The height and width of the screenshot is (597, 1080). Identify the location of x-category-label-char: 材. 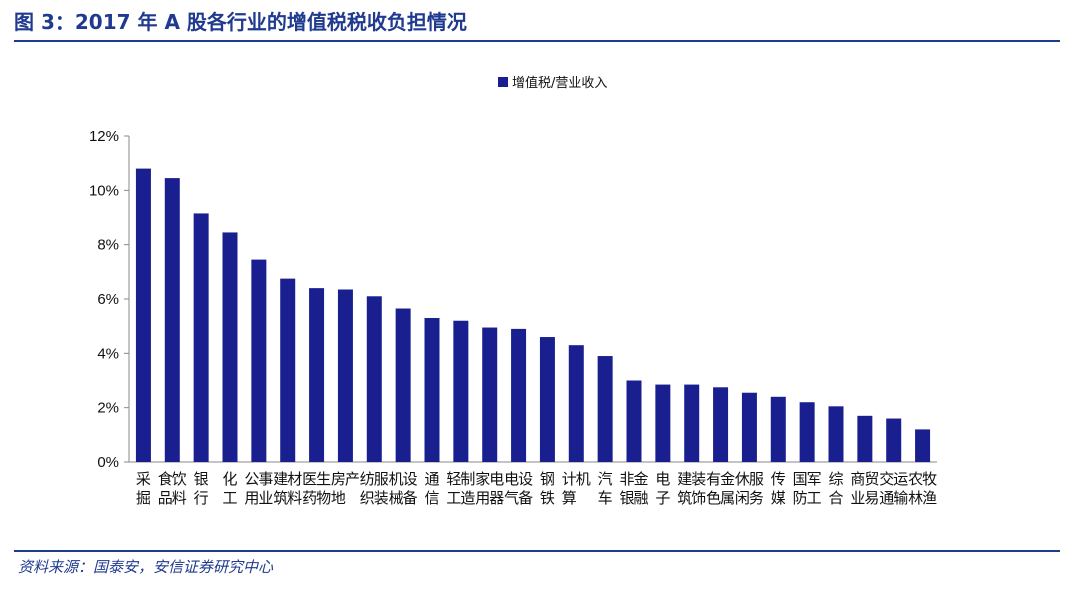
(294, 479).